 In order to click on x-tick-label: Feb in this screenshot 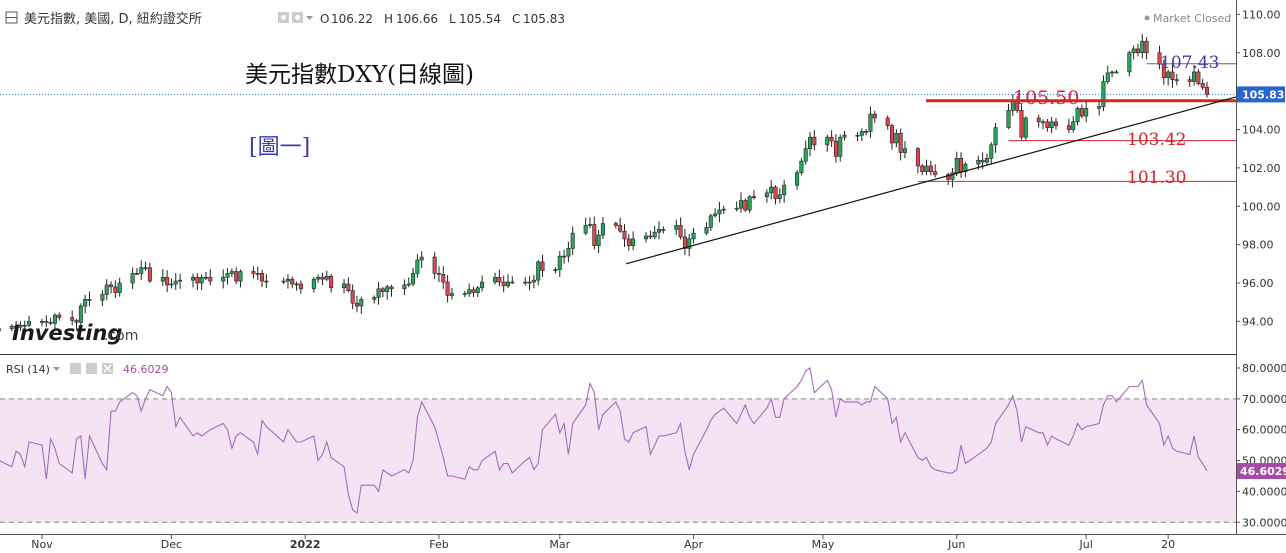, I will do `click(438, 544)`.